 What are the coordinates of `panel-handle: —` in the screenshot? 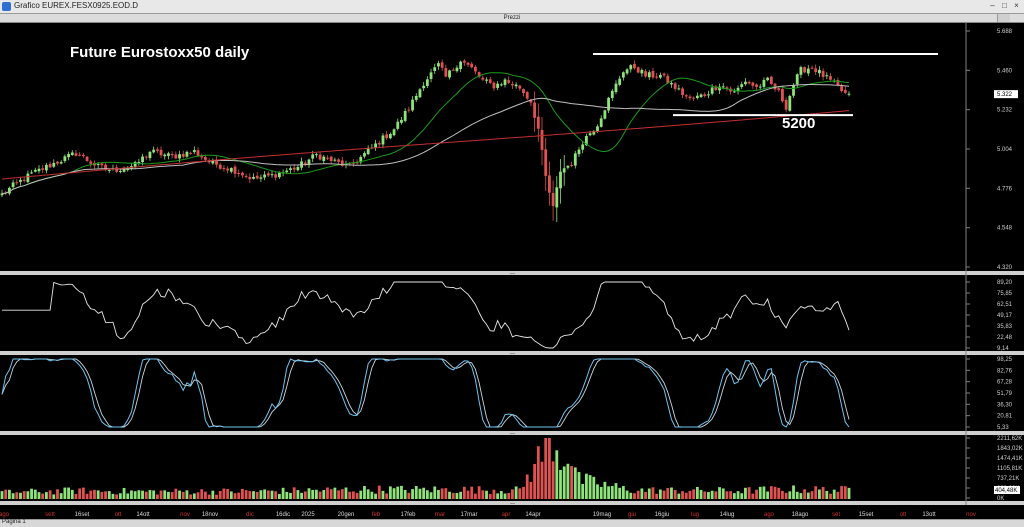 It's located at (512, 434).